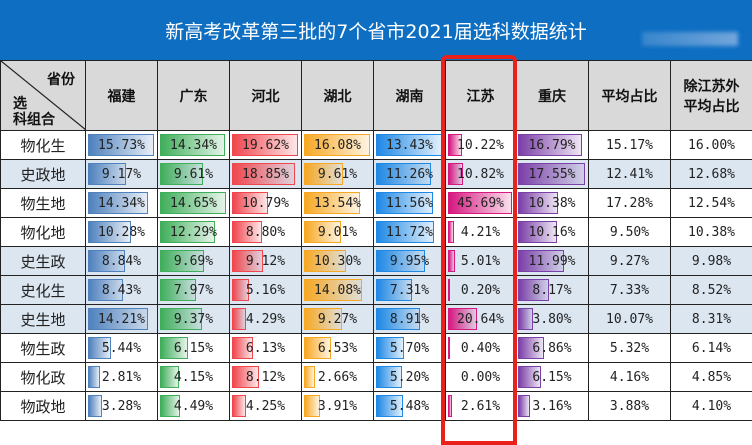  I want to click on value-cell: 11.99%, so click(552, 261).